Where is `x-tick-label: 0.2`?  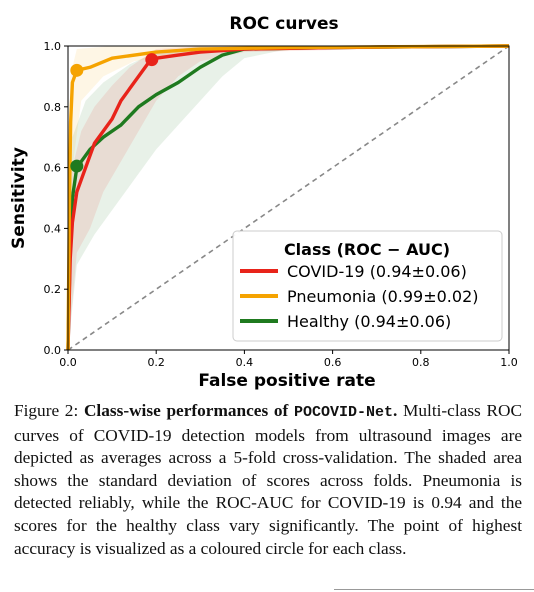 x-tick-label: 0.2 is located at coordinates (156, 362).